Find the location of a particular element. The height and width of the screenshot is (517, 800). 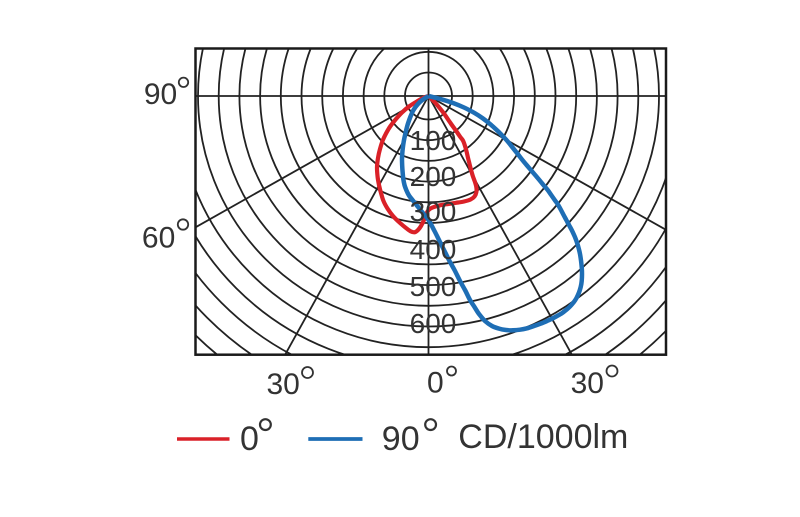

svg-text: 300 is located at coordinates (433, 211).